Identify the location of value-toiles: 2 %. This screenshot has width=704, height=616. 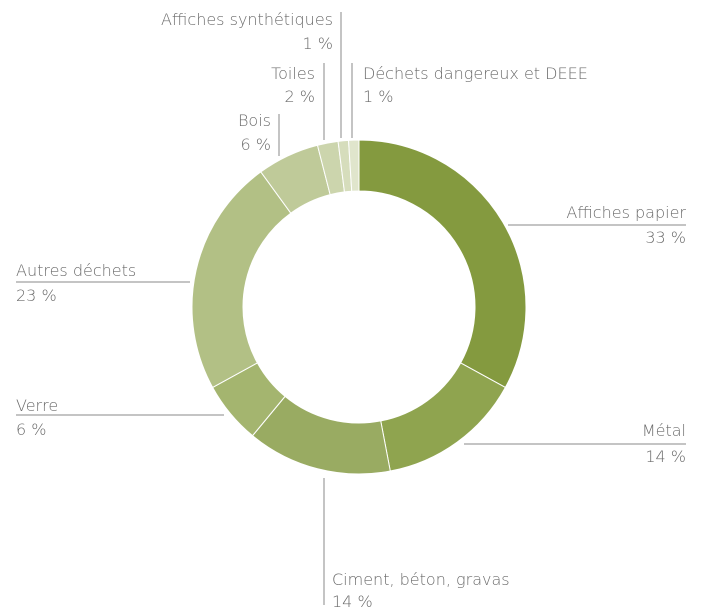
(300, 96).